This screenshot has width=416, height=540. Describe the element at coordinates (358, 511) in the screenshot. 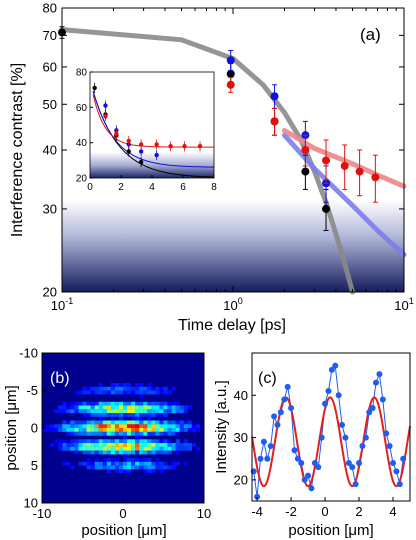

I see `x-tick-label: 2` at that location.